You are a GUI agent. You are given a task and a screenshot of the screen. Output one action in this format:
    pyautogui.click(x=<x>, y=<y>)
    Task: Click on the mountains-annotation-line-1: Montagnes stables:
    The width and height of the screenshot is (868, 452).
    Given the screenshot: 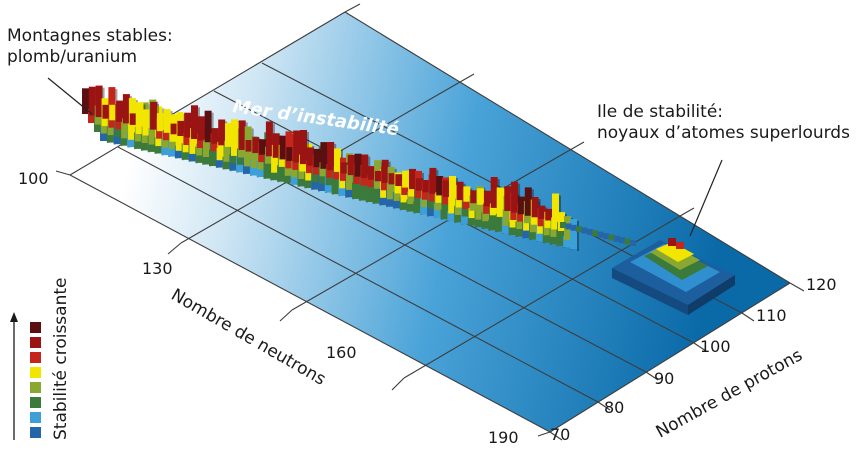 What is the action you would take?
    pyautogui.click(x=90, y=36)
    